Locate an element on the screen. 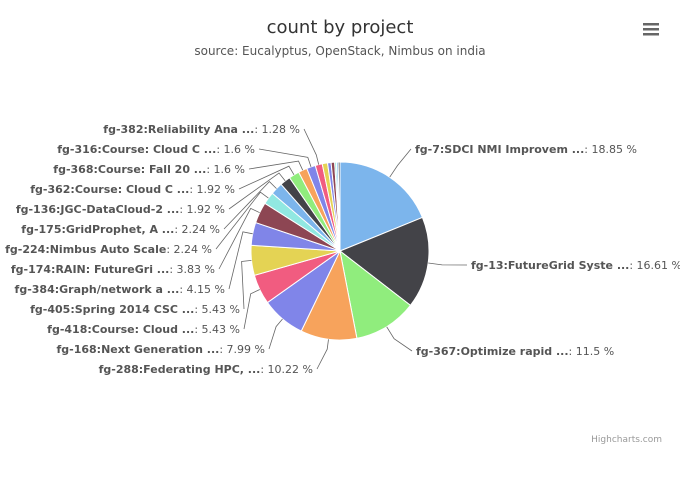 Image resolution: width=680 pixels, height=500 pixels. data-label-value: : 18.85 % is located at coordinates (610, 149).